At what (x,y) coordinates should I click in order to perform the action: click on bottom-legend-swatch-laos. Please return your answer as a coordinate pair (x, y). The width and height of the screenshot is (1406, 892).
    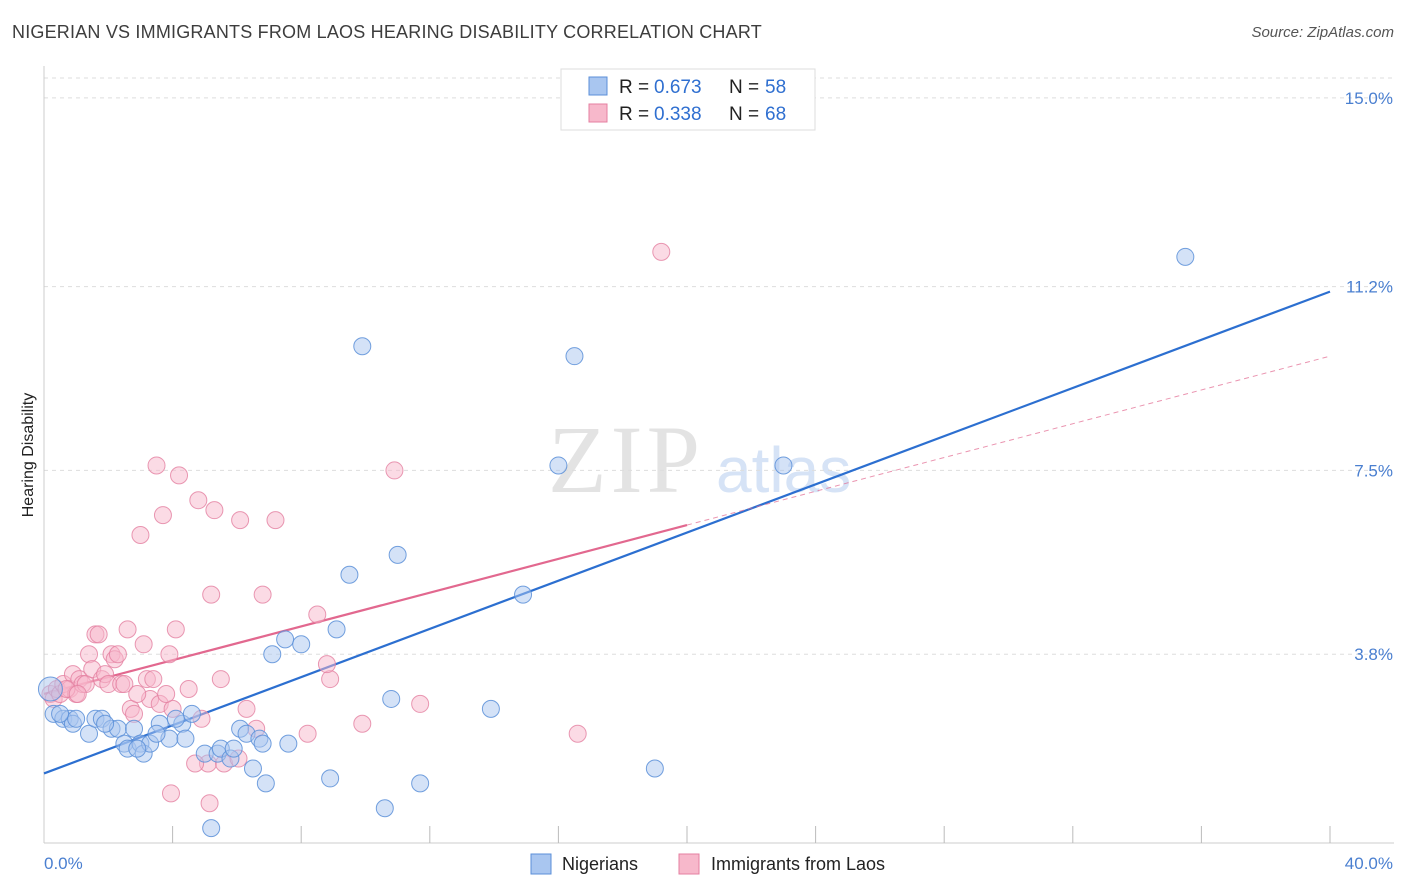
    Looking at the image, I should click on (689, 864).